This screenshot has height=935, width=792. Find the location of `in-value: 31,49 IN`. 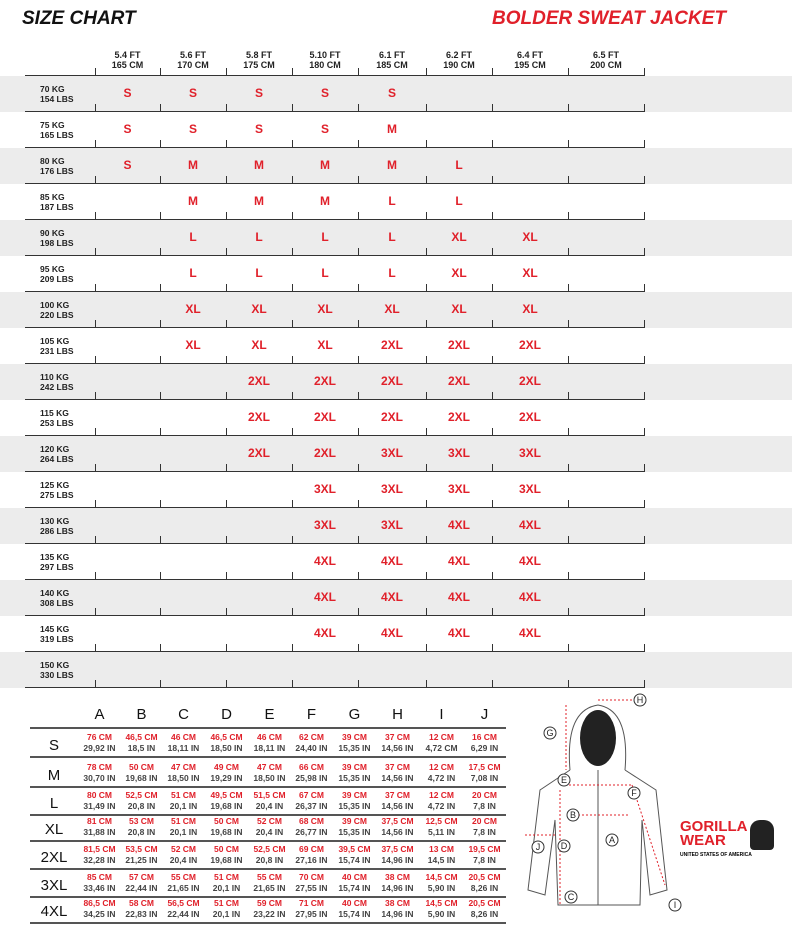

in-value: 31,49 IN is located at coordinates (99, 806).